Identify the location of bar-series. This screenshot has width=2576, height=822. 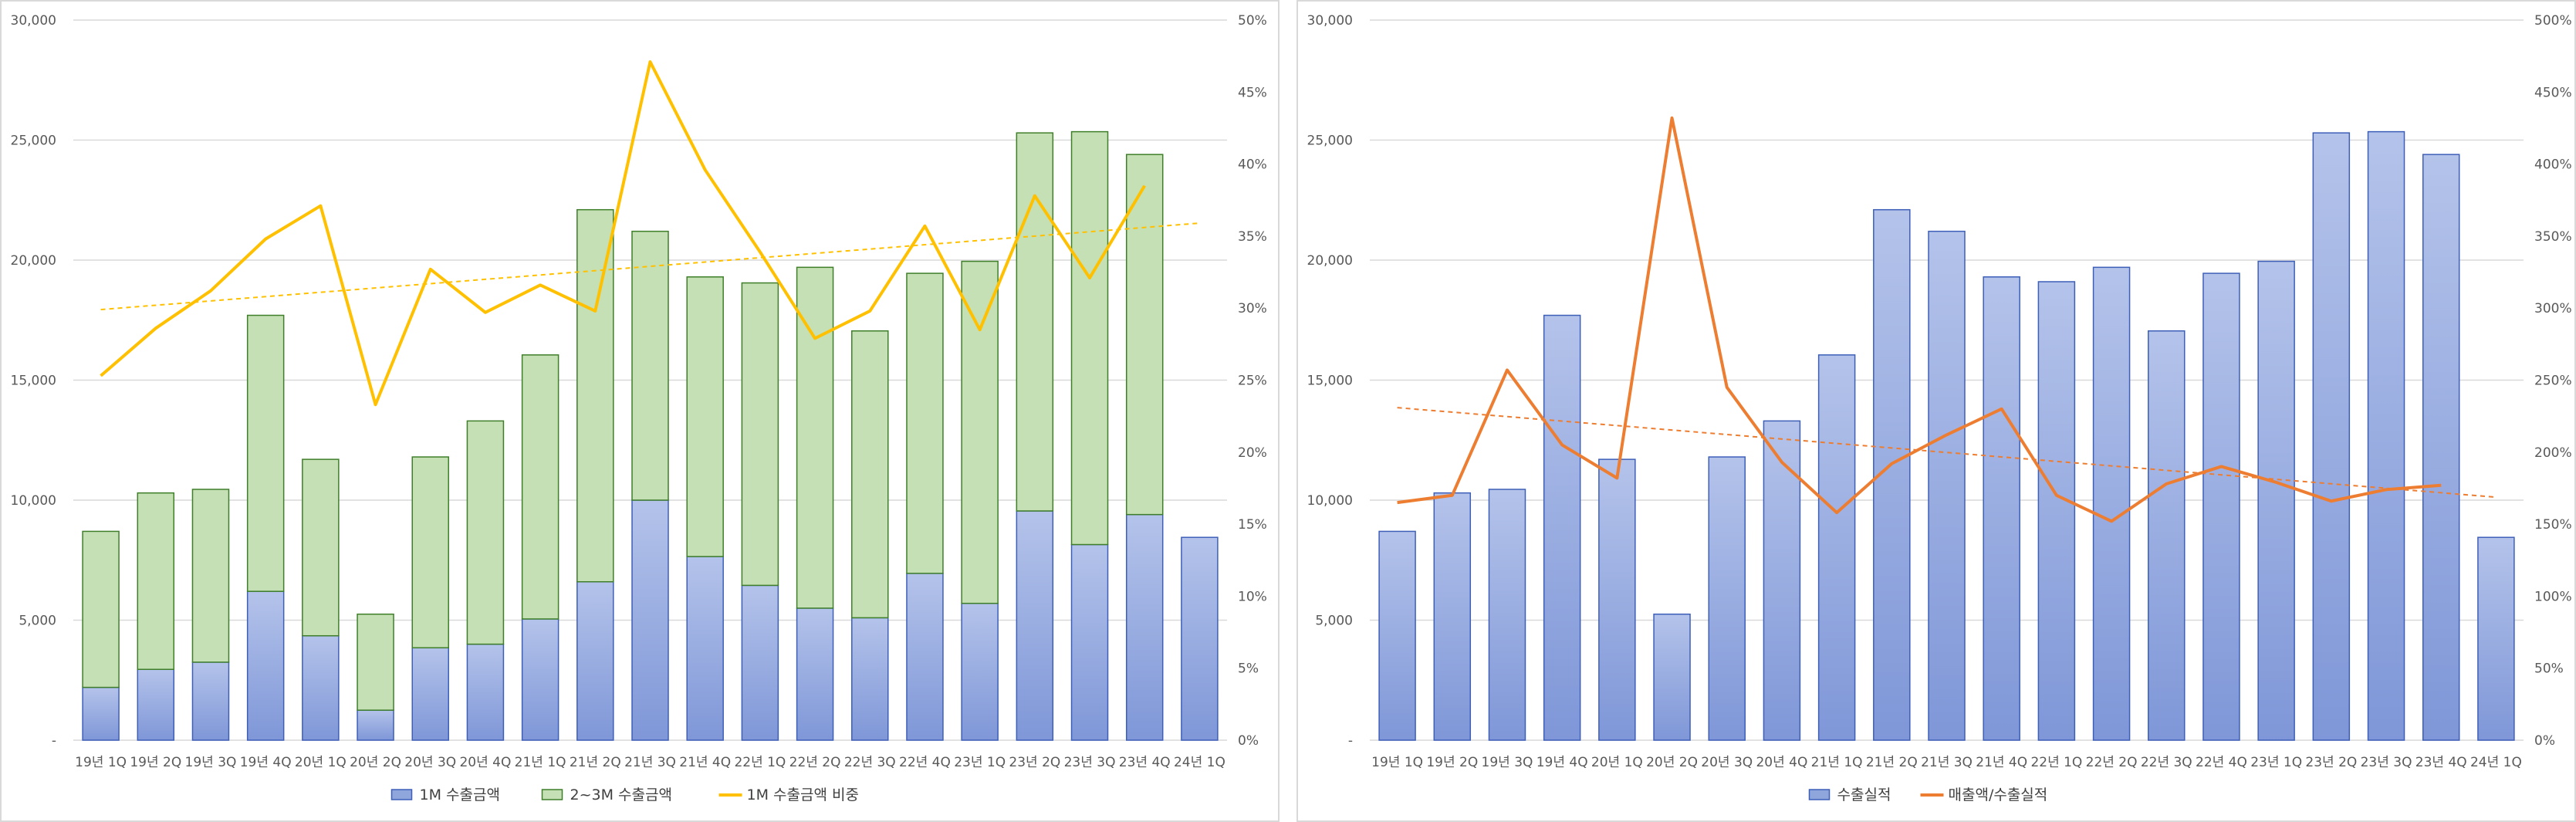
(650, 620).